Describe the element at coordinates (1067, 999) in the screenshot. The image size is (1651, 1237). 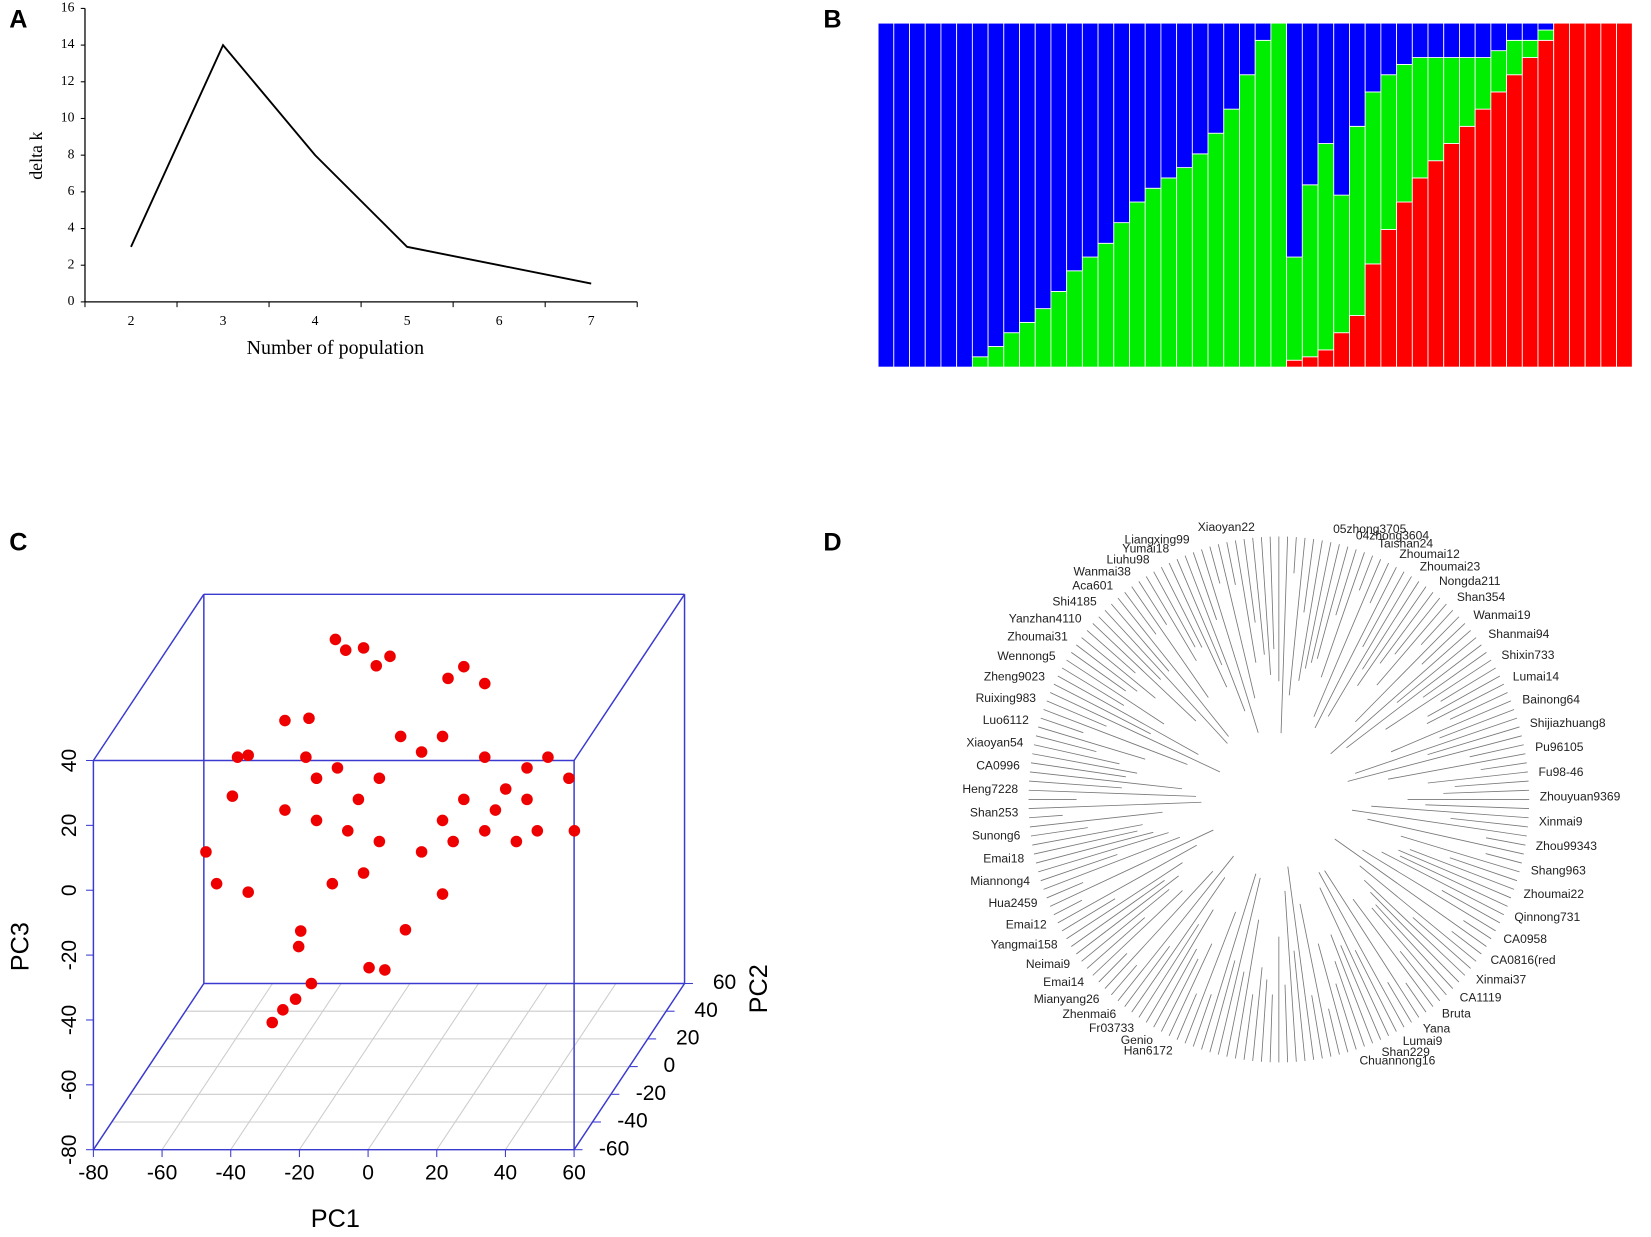
I see `leaf-label: Mianyang26` at that location.